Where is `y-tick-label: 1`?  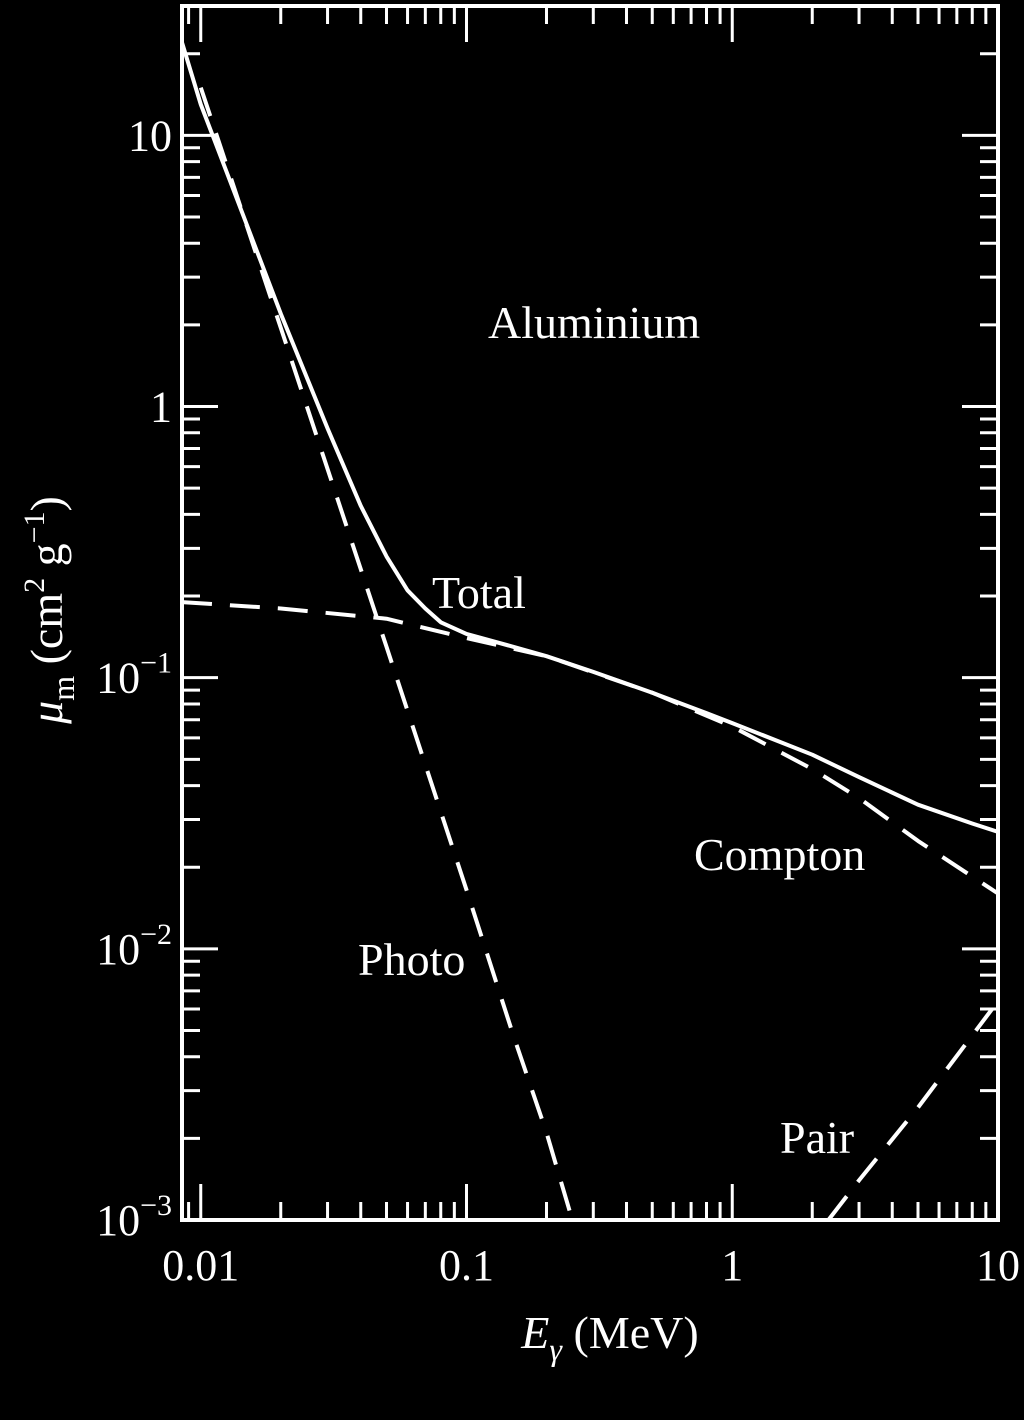
y-tick-label: 1 is located at coordinates (161, 407).